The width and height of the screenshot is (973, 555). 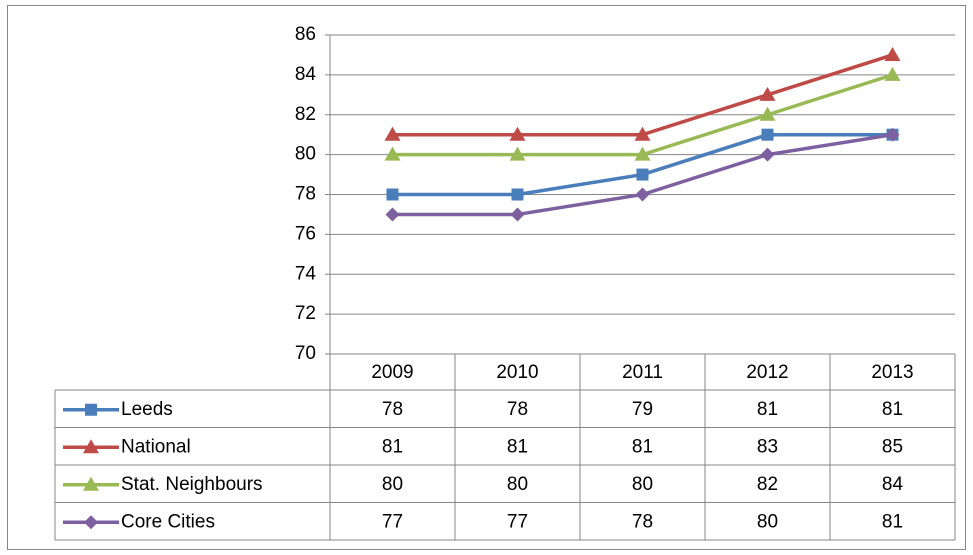 I want to click on y-tick-label: 74, so click(x=306, y=273).